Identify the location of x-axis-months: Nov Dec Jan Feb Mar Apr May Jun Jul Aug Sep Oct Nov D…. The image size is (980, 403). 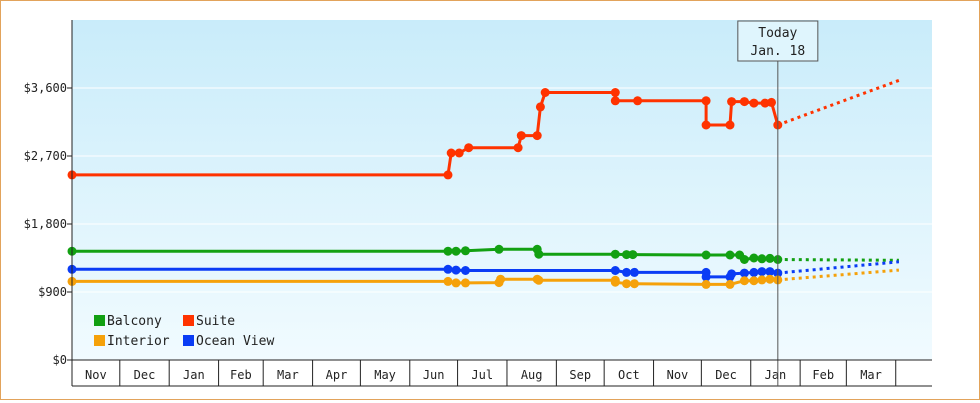
(501, 373).